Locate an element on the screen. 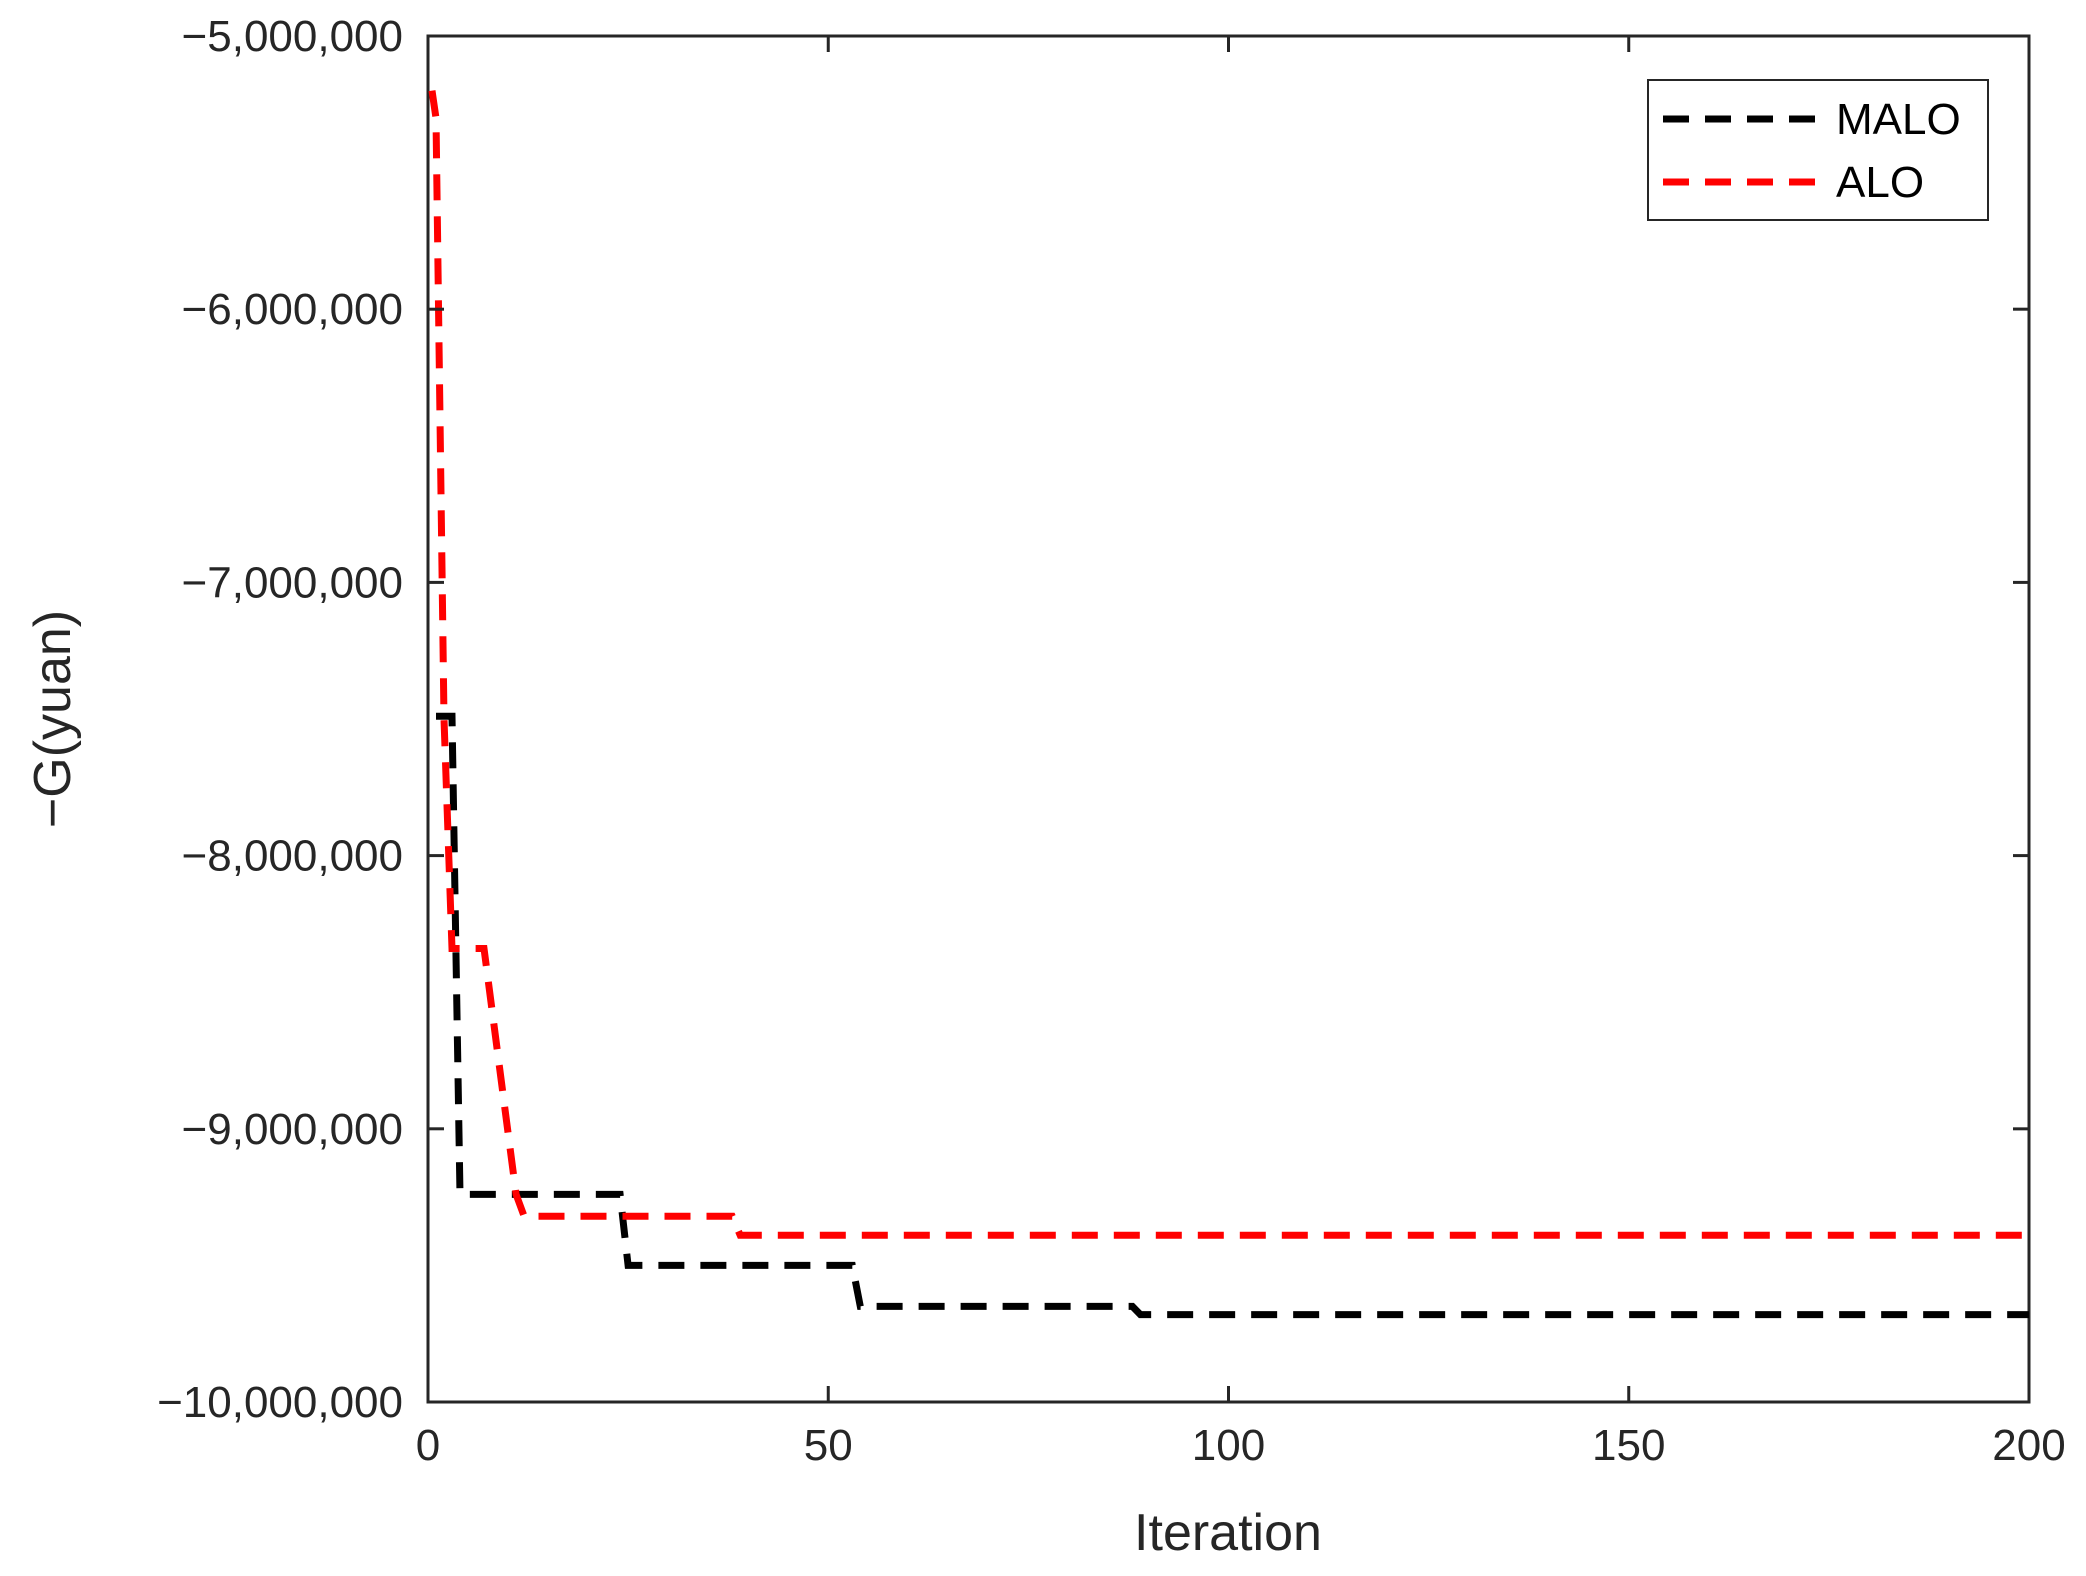 This screenshot has height=1576, width=2086. legend: MALO ALO is located at coordinates (1818, 150).